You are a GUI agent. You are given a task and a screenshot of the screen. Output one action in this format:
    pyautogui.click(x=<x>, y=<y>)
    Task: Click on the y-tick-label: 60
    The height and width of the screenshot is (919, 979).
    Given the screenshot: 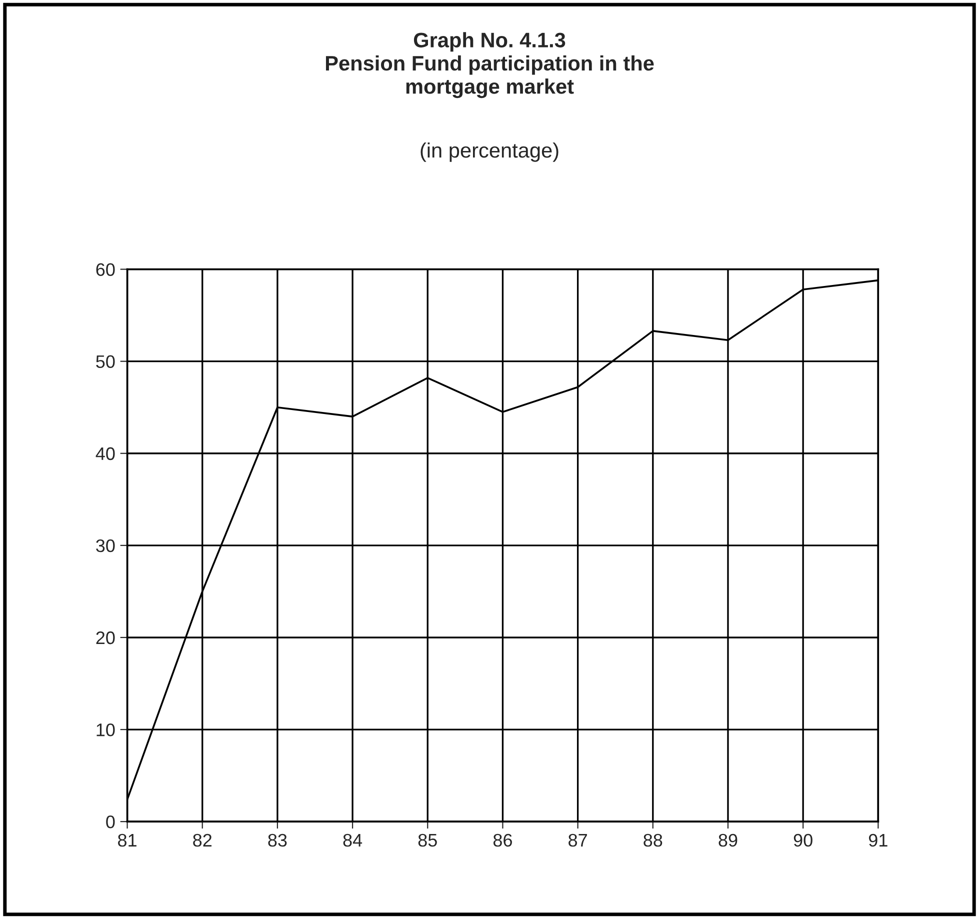 What is the action you would take?
    pyautogui.click(x=105, y=269)
    